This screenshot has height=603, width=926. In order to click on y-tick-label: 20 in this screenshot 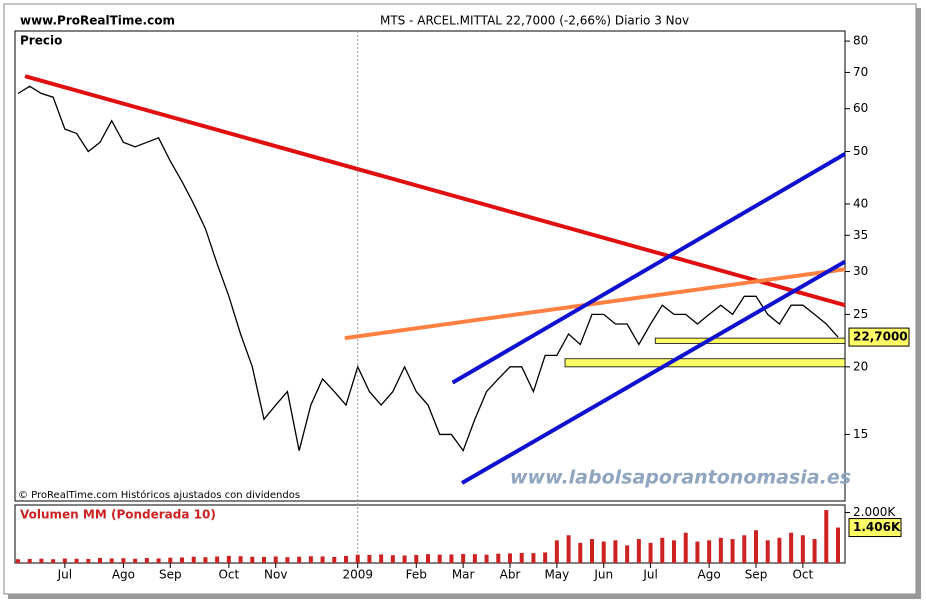, I will do `click(860, 366)`.